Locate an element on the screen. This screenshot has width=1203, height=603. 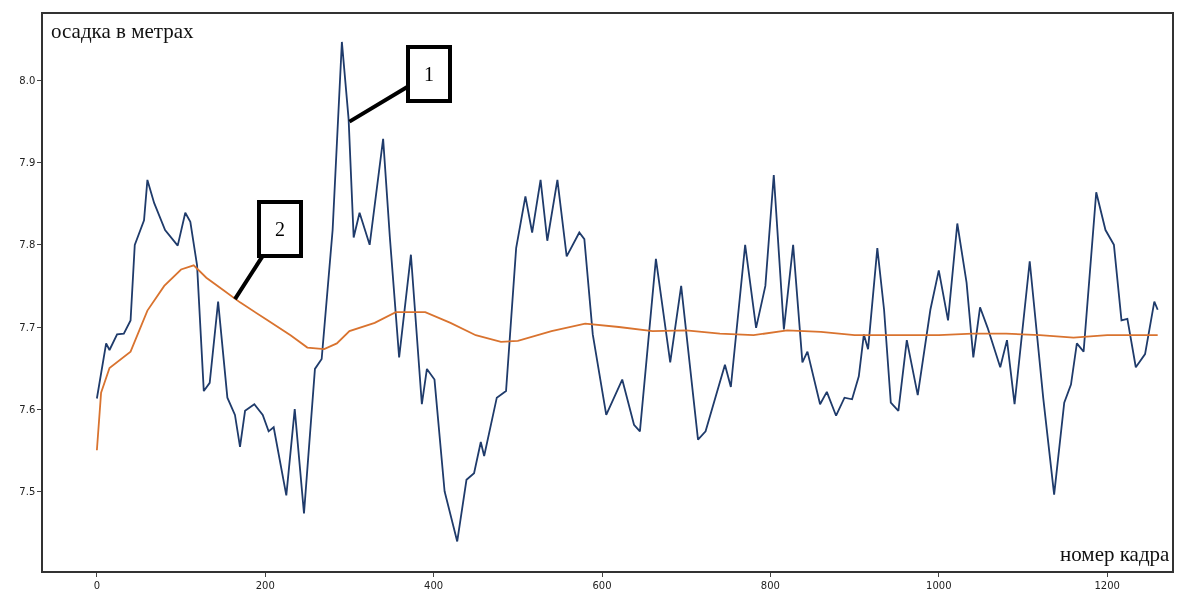
x-tick-label: 200 is located at coordinates (265, 585).